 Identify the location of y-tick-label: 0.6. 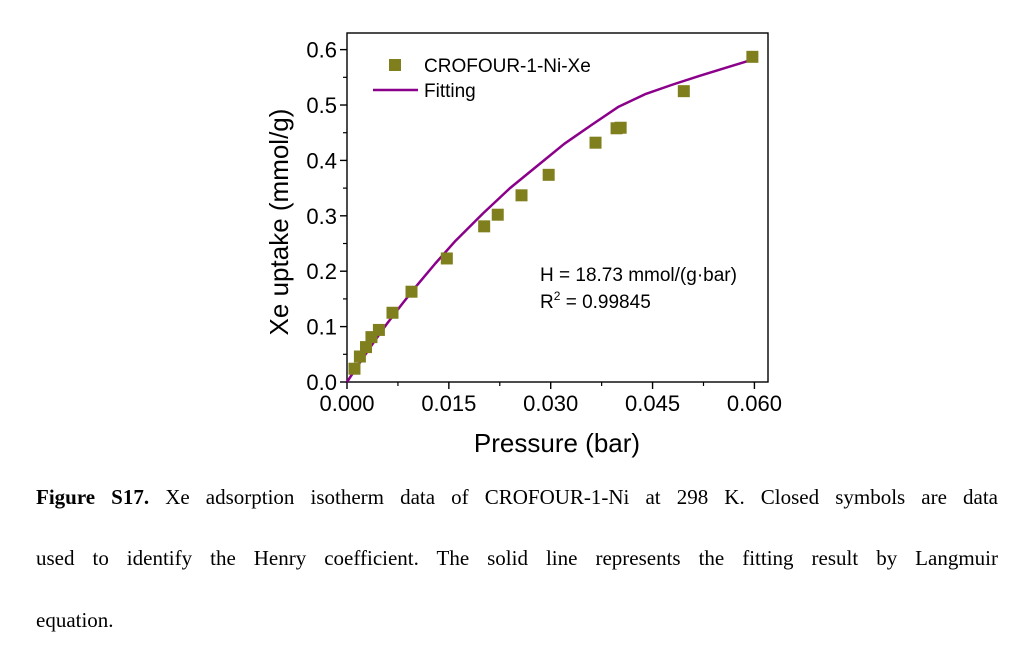
(321, 50).